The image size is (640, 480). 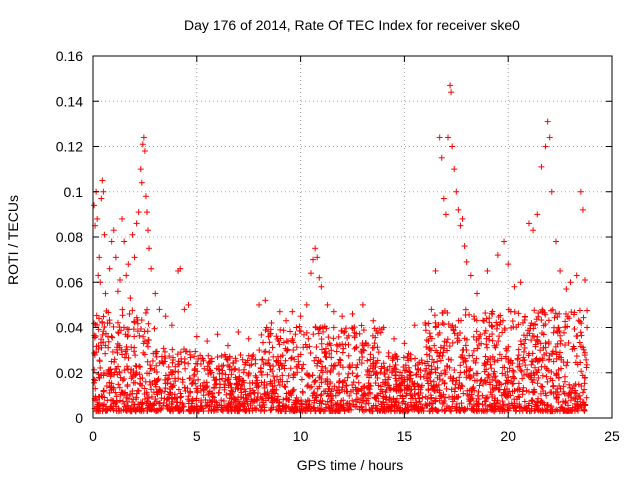 I want to click on y-tick-label: 0.02, so click(x=69, y=373).